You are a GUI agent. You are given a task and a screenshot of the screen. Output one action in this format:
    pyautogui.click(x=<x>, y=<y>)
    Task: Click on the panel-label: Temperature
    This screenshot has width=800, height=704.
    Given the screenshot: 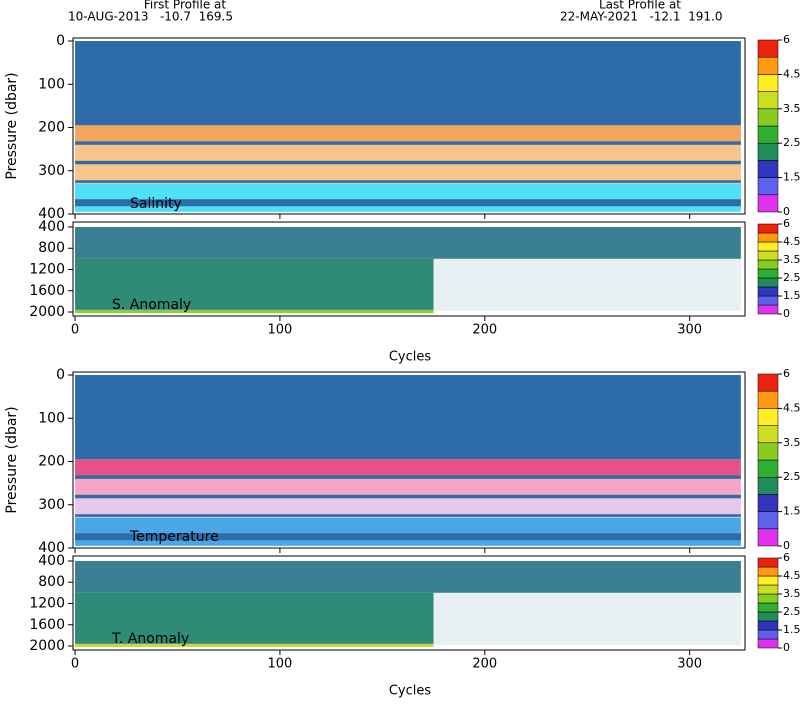 What is the action you would take?
    pyautogui.click(x=174, y=537)
    